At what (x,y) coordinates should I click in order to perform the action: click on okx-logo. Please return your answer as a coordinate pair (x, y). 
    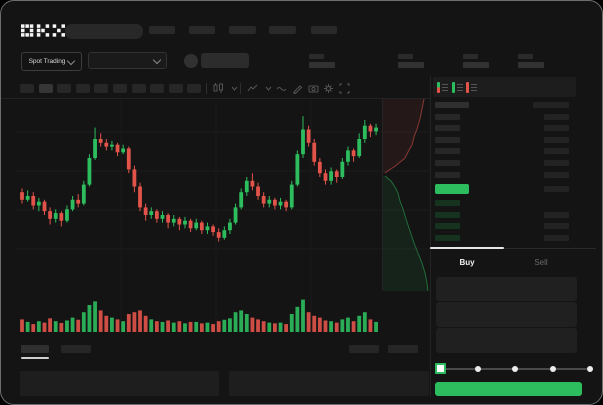
    Looking at the image, I should click on (43, 30).